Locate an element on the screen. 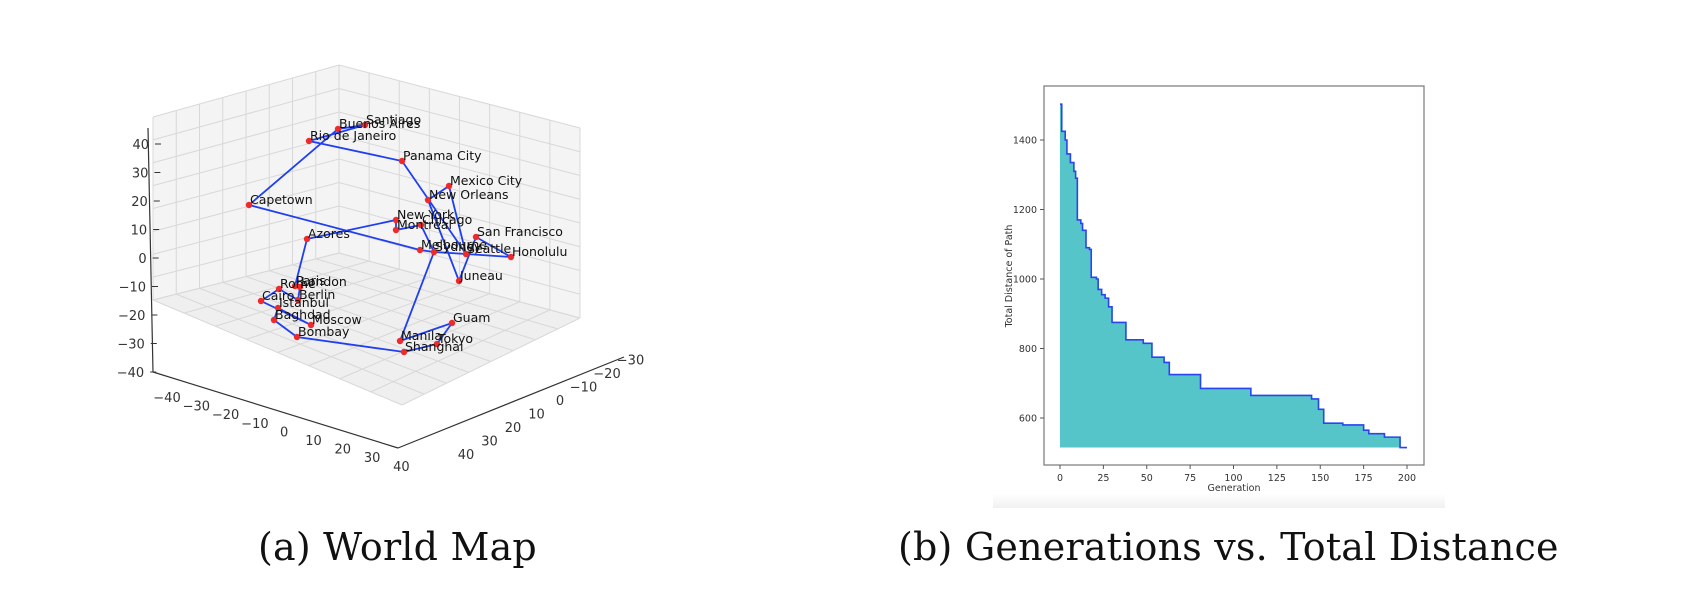  x-tick-label: −30 is located at coordinates (196, 407).